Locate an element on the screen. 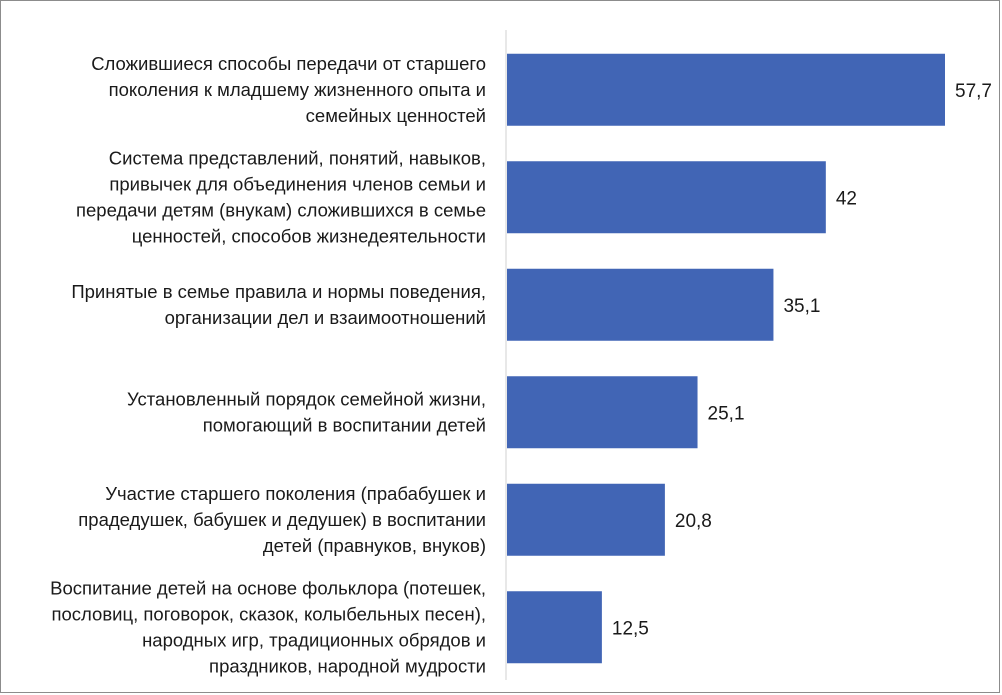 This screenshot has height=695, width=1002. category-label-line: праздников, народной мудрости is located at coordinates (347, 665).